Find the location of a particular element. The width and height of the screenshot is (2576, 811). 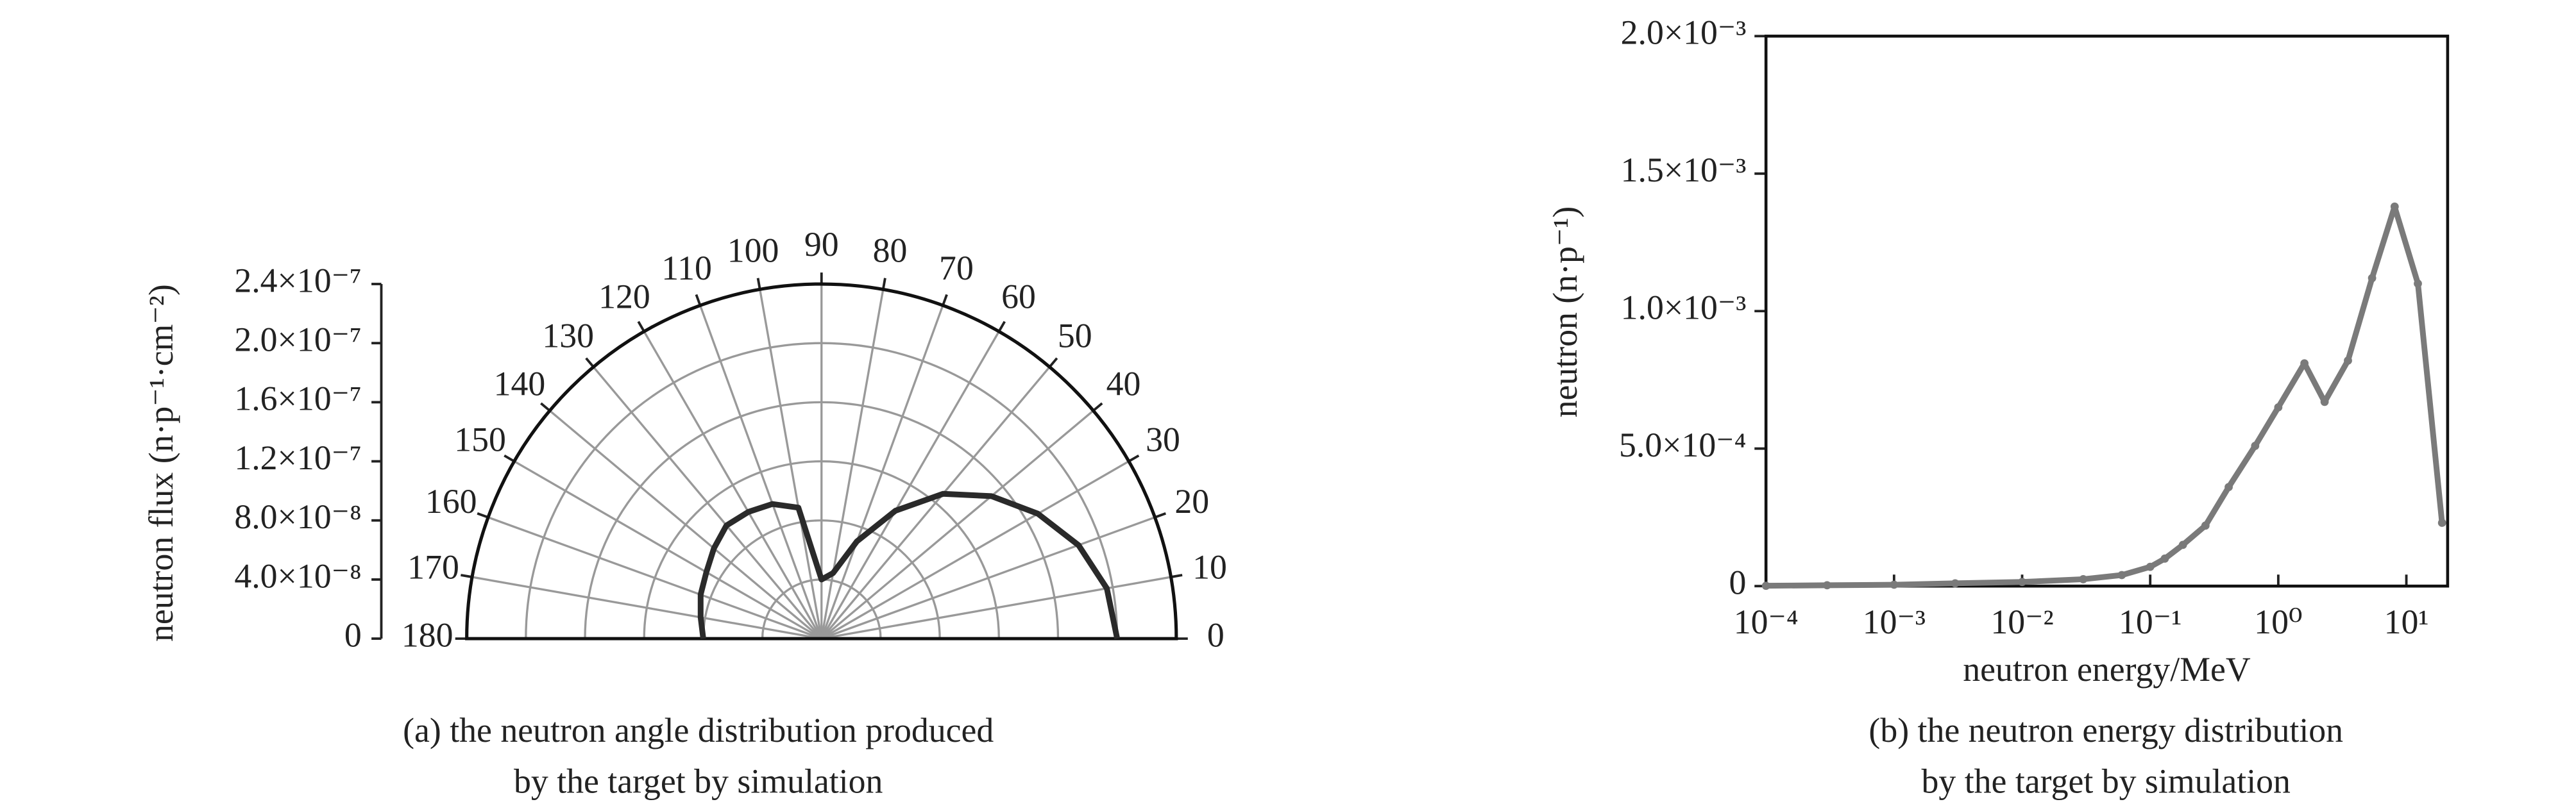

theta-tick-label: 170 is located at coordinates (433, 567).